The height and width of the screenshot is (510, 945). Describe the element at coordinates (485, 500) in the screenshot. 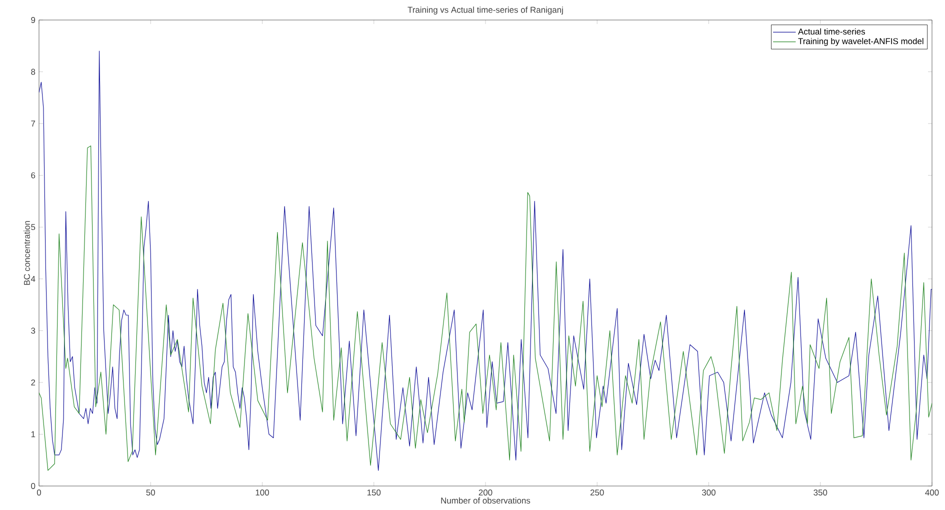

I see `x-axis-title: Number of observations` at that location.